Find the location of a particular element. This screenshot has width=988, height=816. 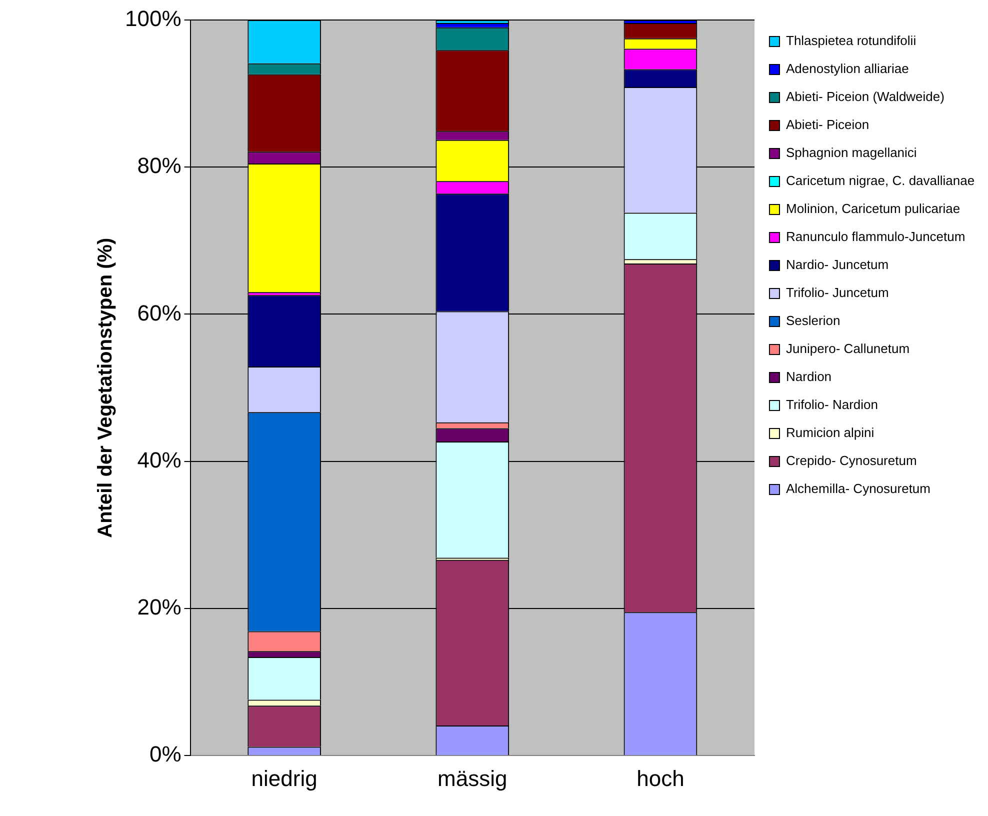

y-tick-label: 60% is located at coordinates (159, 313).